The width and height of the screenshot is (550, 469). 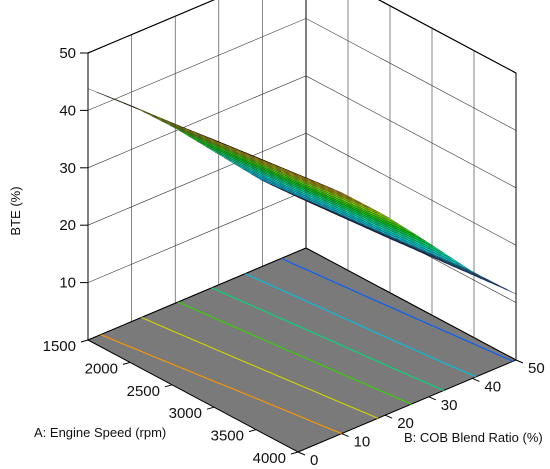 What do you see at coordinates (101, 368) in the screenshot?
I see `x-tick-label: 2000` at bounding box center [101, 368].